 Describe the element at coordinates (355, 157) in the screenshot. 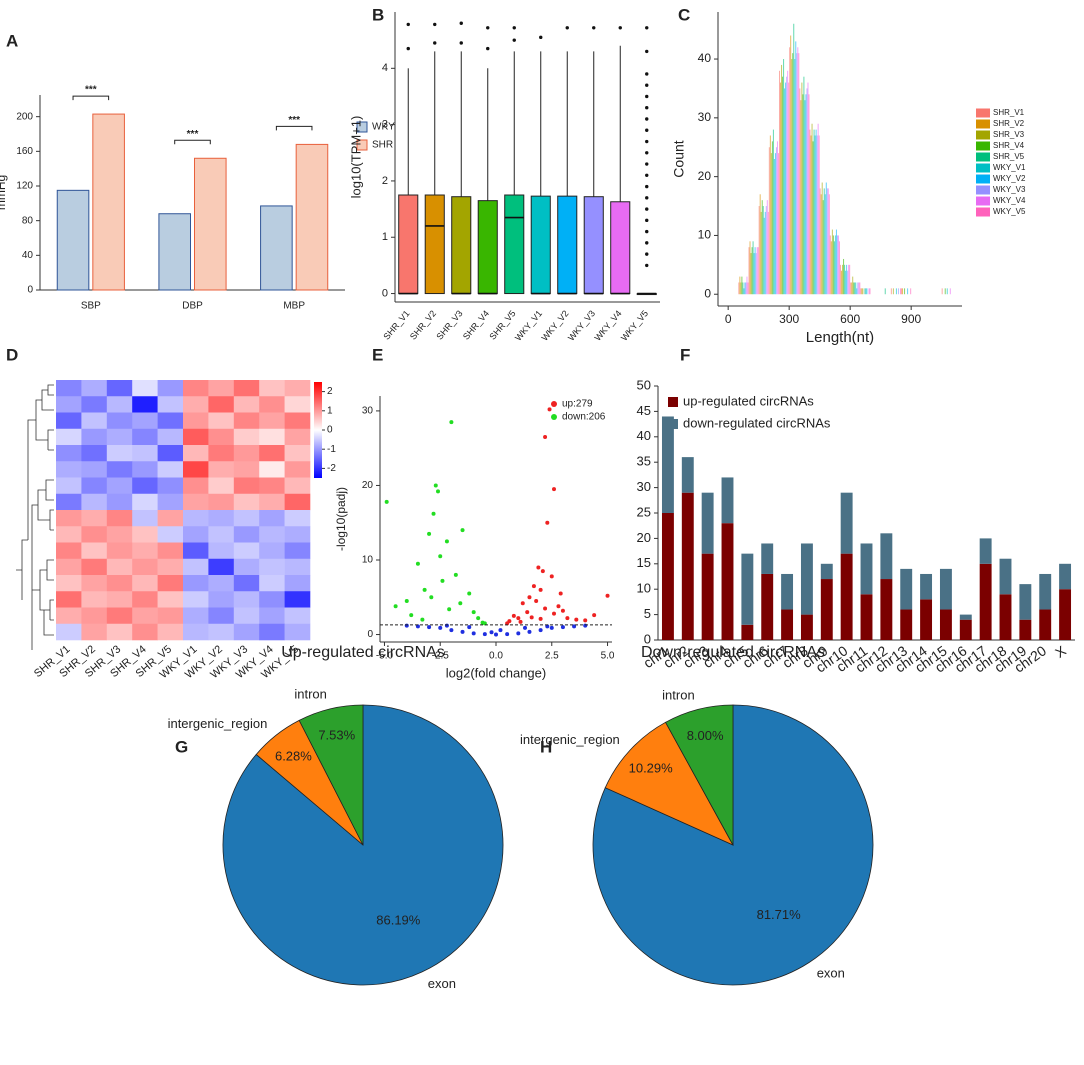

I see `y-axis-label: log10(TPM+1)` at that location.